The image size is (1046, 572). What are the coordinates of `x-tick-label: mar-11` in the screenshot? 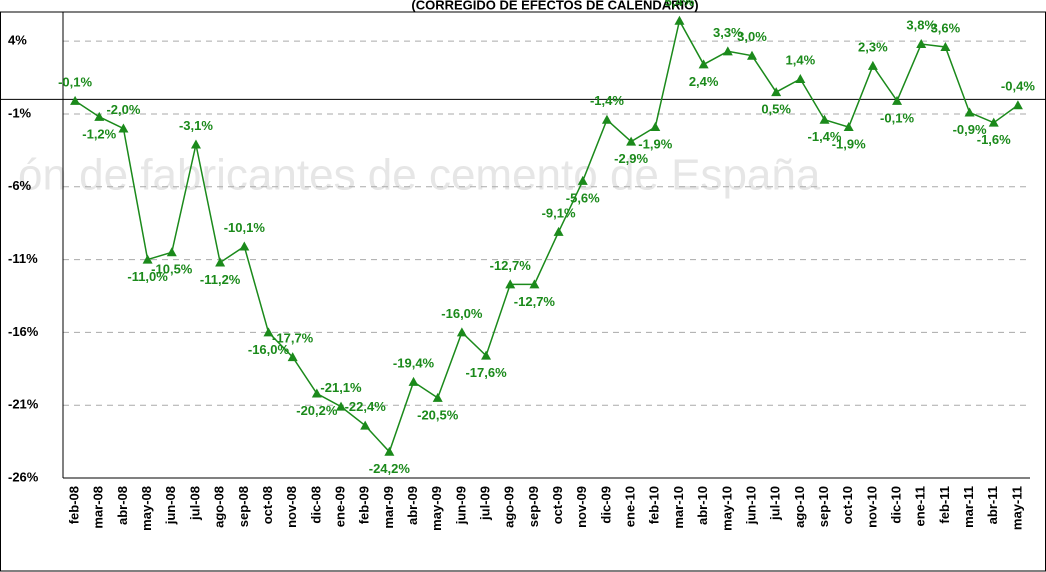 It's located at (968, 507).